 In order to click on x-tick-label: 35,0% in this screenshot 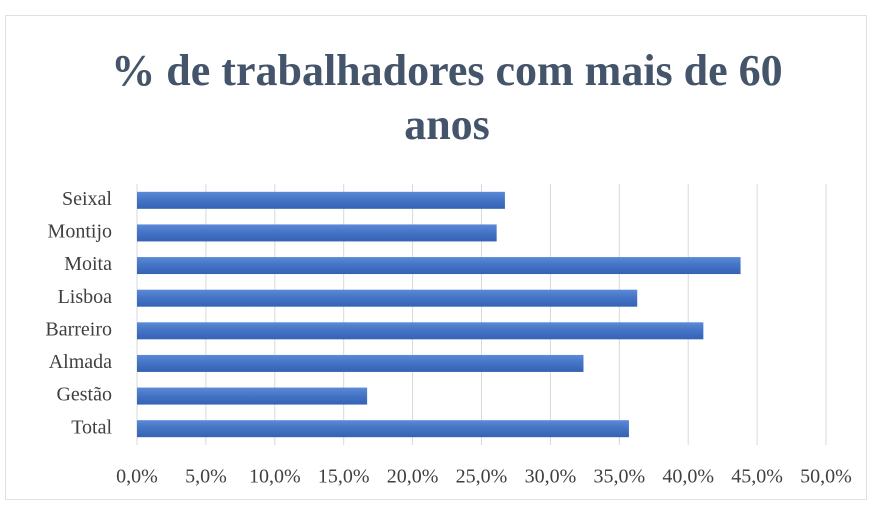, I will do `click(619, 477)`.